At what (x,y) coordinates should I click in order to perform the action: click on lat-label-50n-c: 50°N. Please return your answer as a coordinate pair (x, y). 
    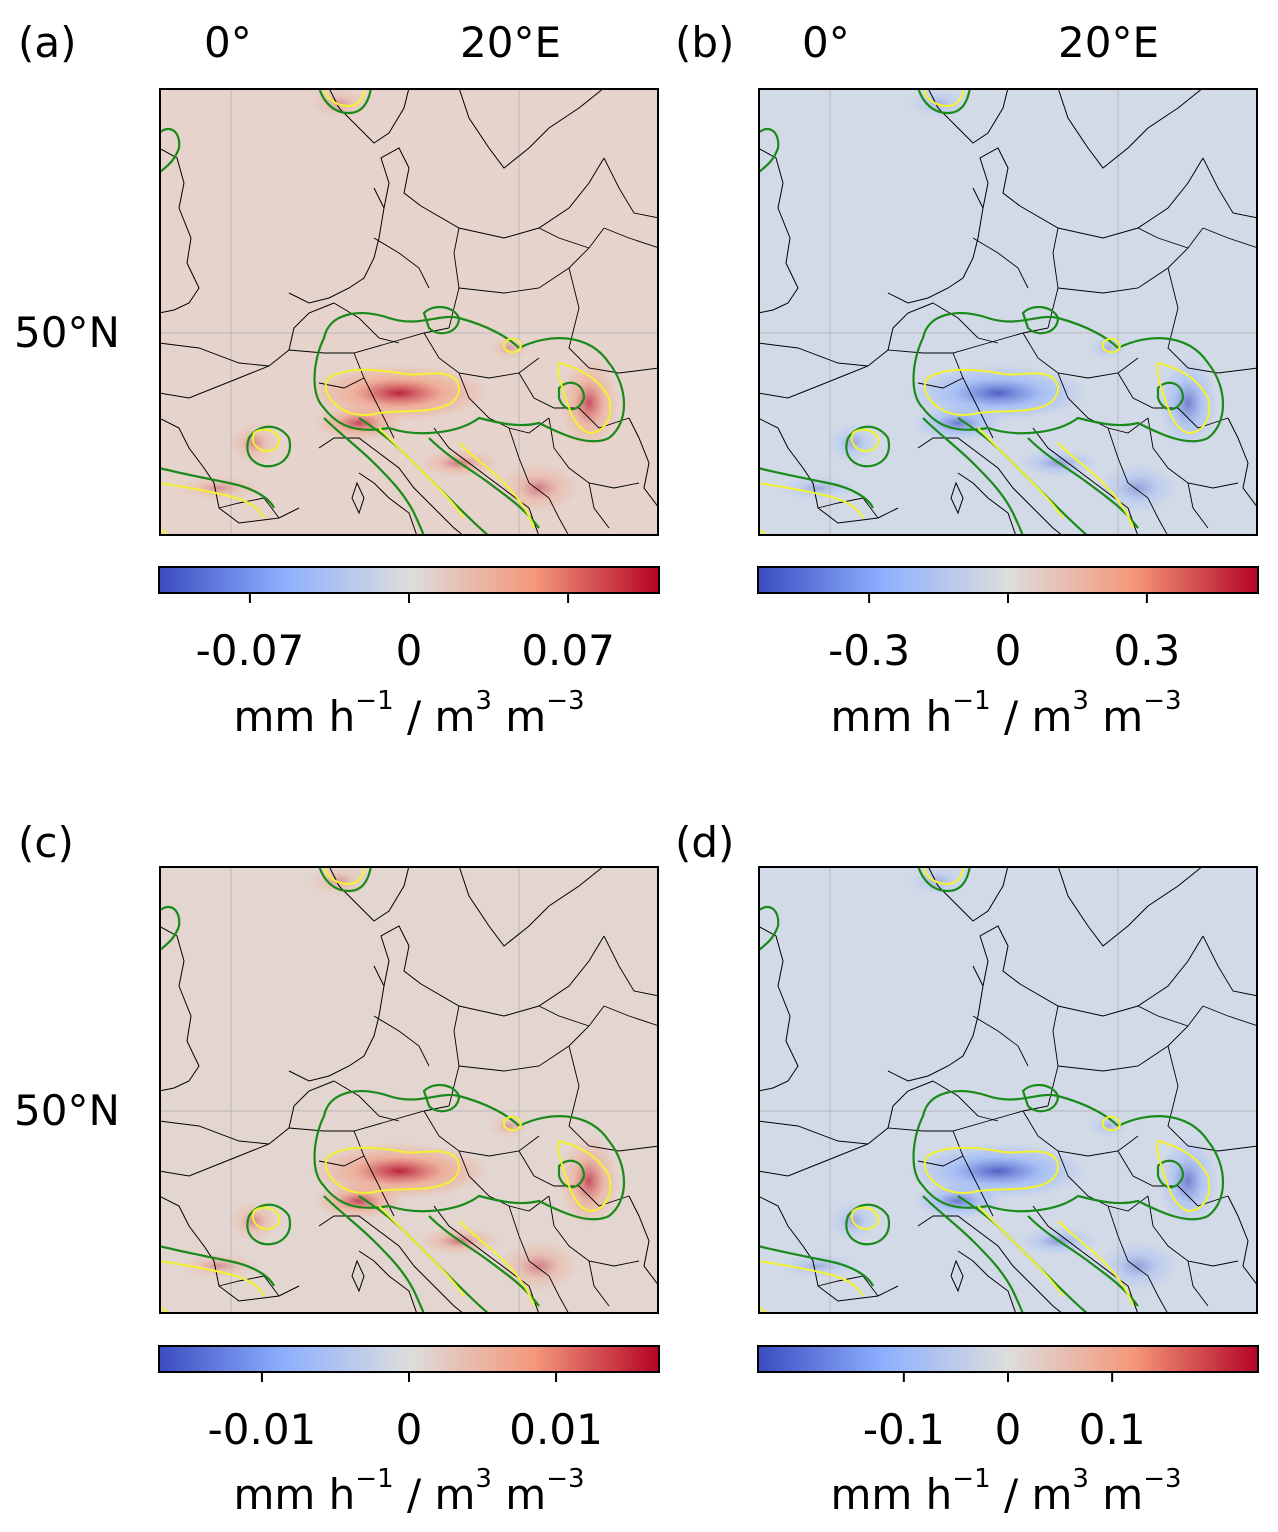
    Looking at the image, I should click on (67, 1110).